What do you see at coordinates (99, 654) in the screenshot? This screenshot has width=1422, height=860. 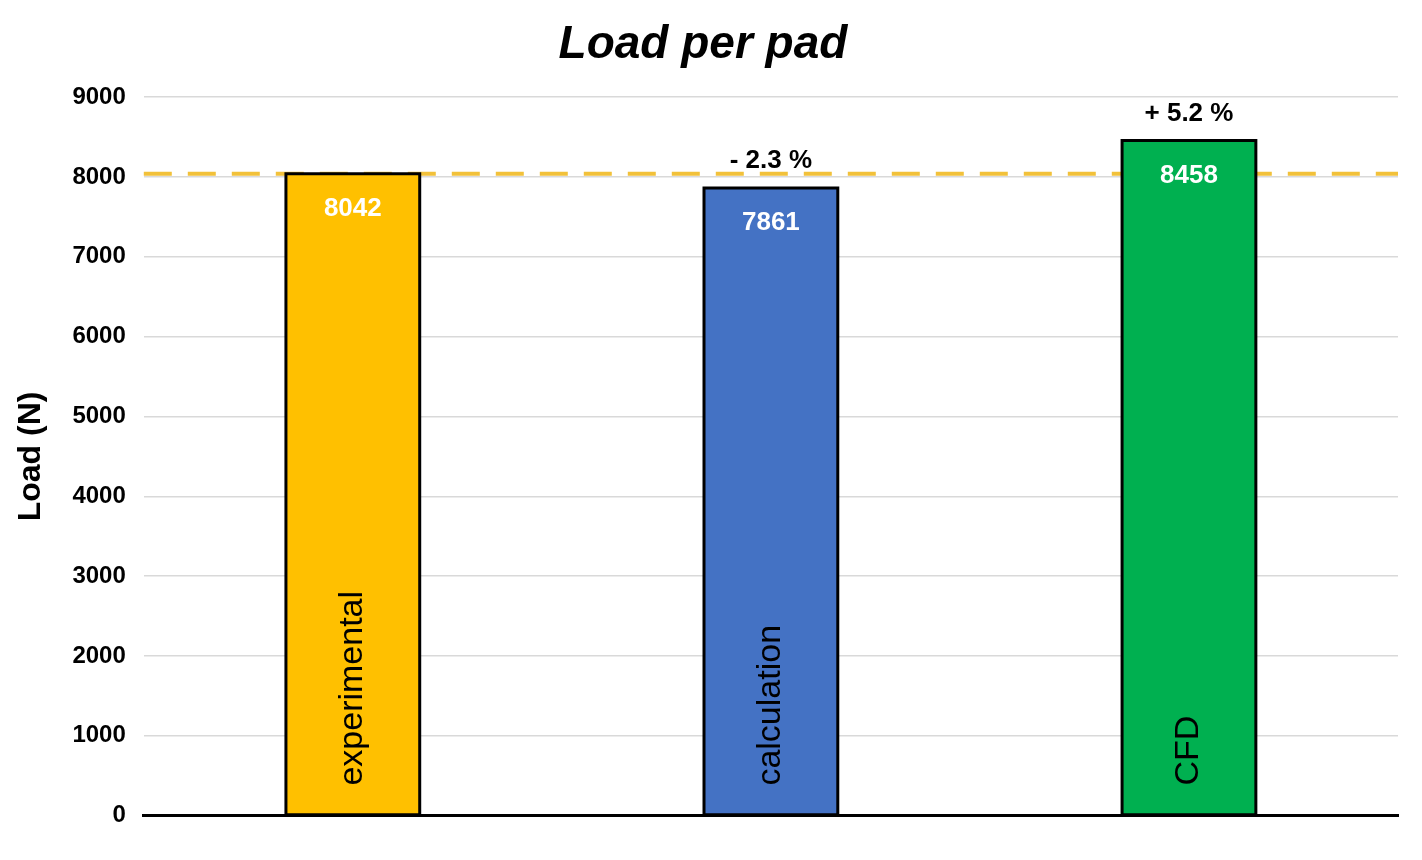 I see `y-tick-label: 2000` at bounding box center [99, 654].